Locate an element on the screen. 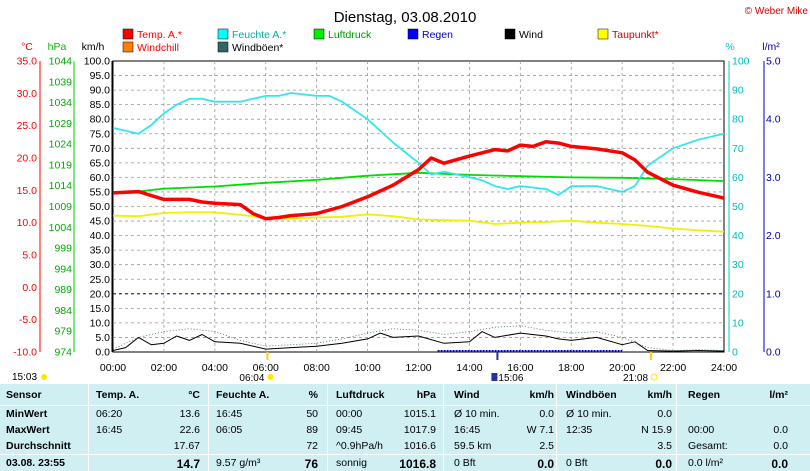 The width and height of the screenshot is (810, 471). rain-tick-label: 1.0 is located at coordinates (773, 294).